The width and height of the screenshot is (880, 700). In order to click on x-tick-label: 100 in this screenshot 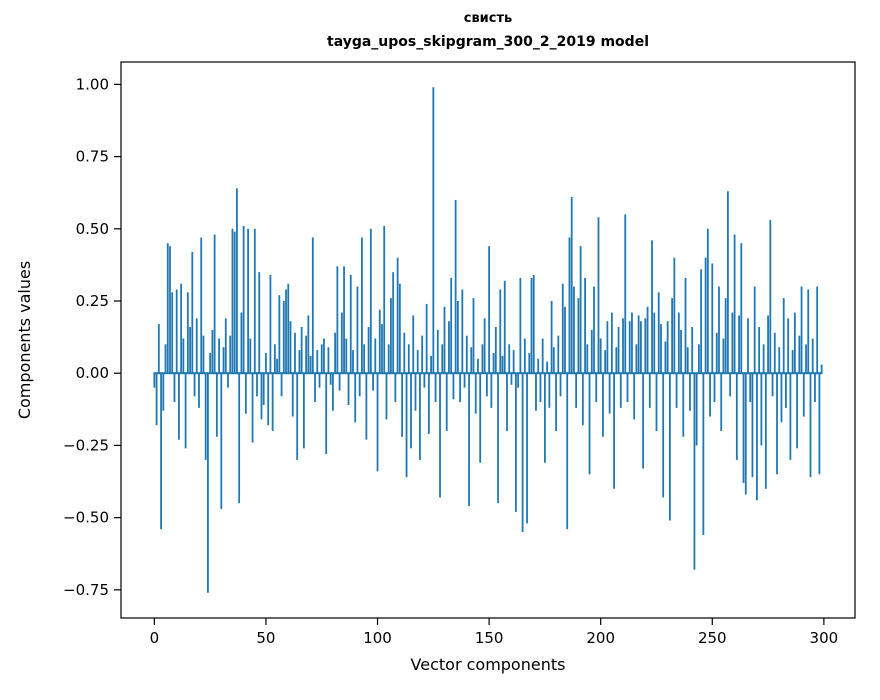, I will do `click(377, 638)`.